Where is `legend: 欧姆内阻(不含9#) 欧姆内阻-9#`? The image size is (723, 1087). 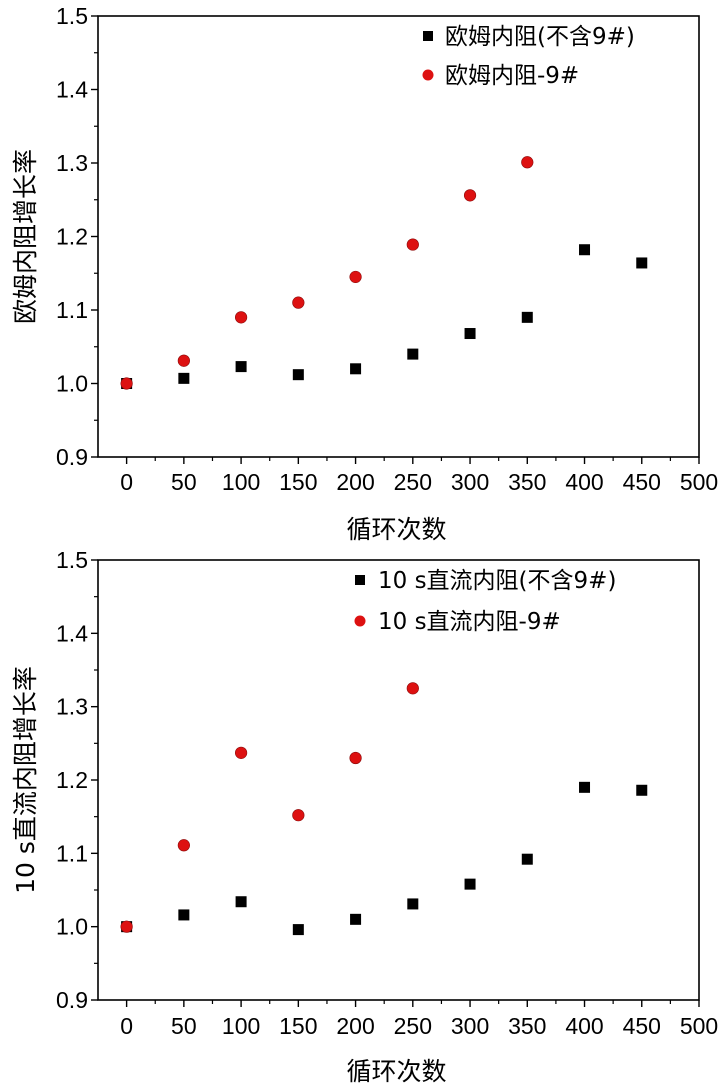
legend: 欧姆内阻(不含9#) 欧姆内阻-9# is located at coordinates (528, 56).